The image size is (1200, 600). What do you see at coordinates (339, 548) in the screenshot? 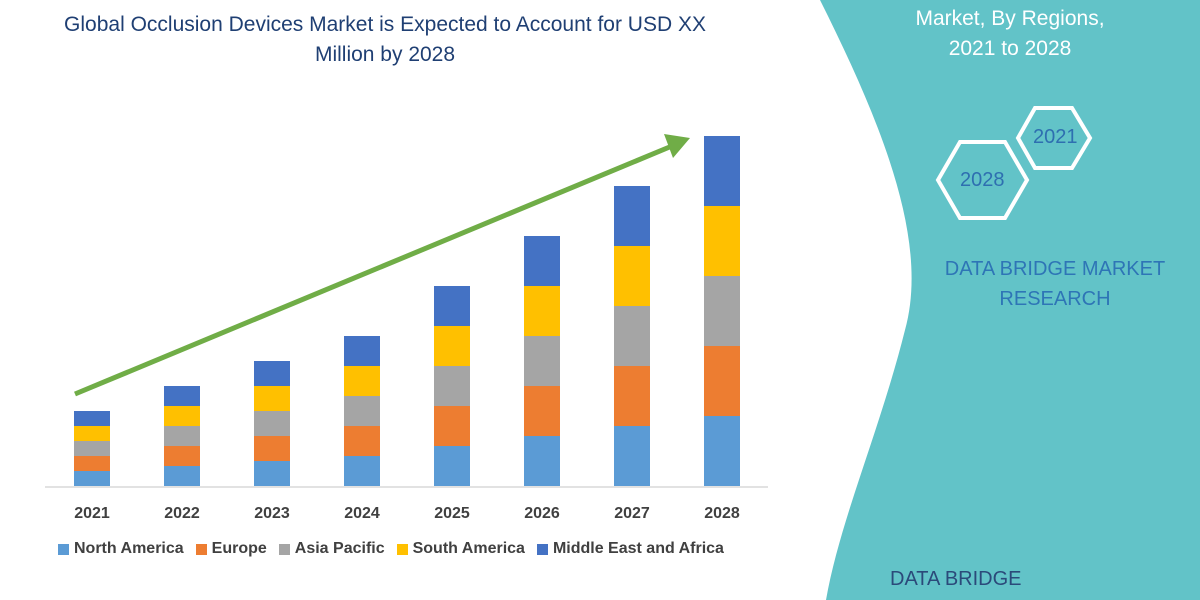
I see `legend-label: Asia Pacific` at bounding box center [339, 548].